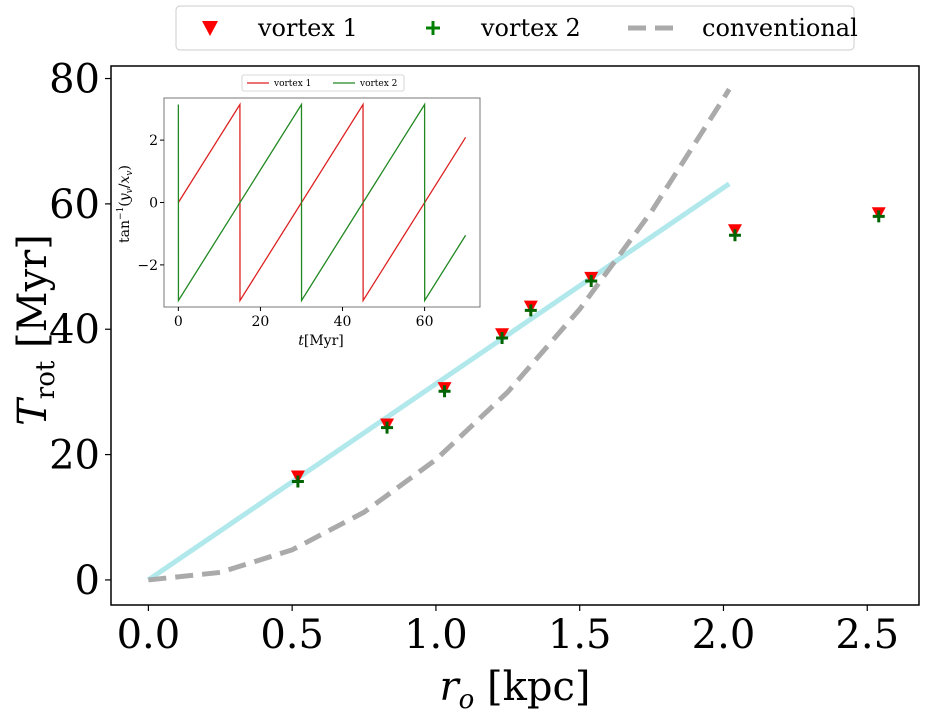  What do you see at coordinates (580, 635) in the screenshot?
I see `x-tick-label: 1.5` at bounding box center [580, 635].